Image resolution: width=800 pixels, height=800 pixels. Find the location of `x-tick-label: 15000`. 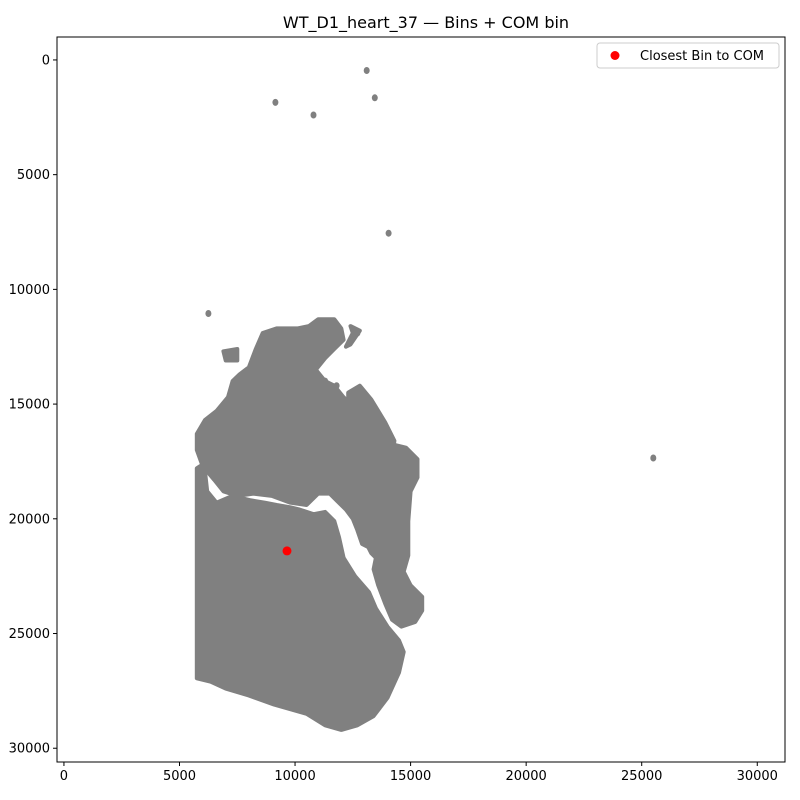

x-tick-label: 15000 is located at coordinates (410, 776).